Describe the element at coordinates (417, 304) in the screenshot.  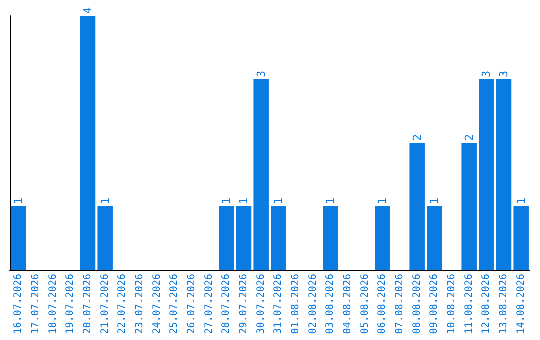
I see `x-tick-label: 08.08.2026` at that location.